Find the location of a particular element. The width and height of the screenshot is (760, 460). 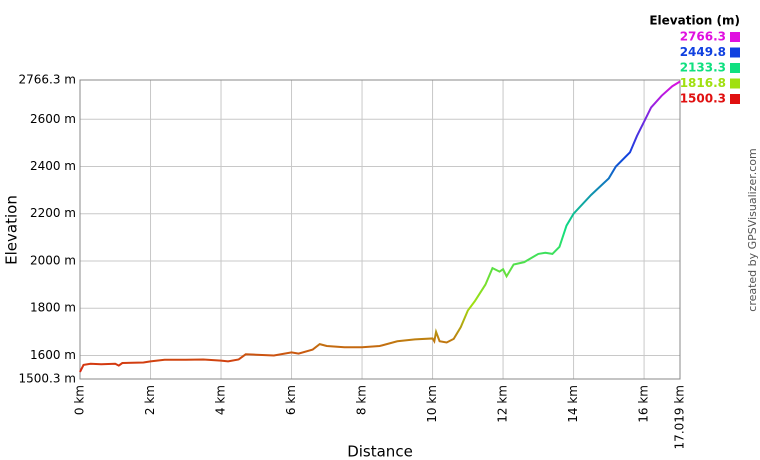

legend-title: Elevation (m) is located at coordinates (694, 21).